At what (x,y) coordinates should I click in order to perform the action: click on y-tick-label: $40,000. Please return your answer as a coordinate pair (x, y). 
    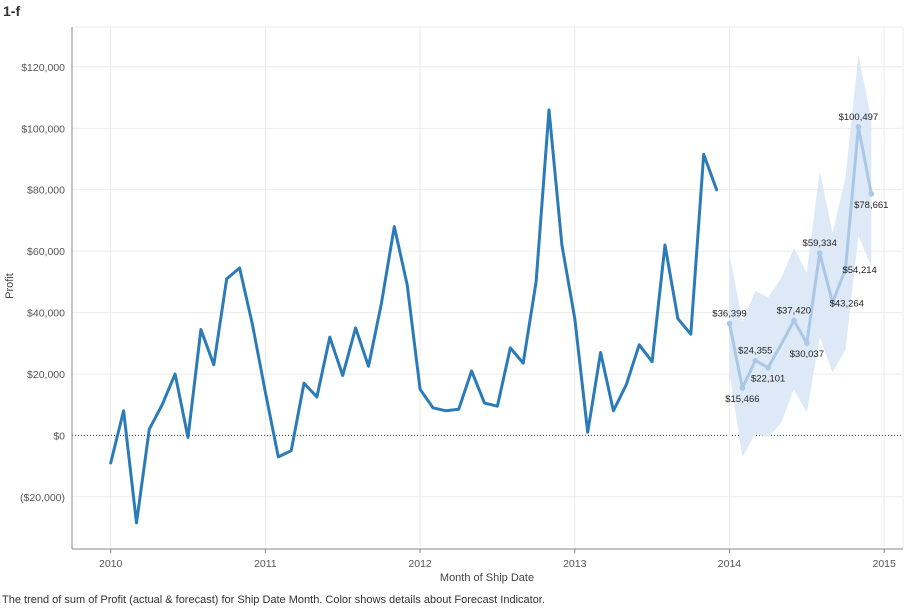
    Looking at the image, I should click on (46, 314).